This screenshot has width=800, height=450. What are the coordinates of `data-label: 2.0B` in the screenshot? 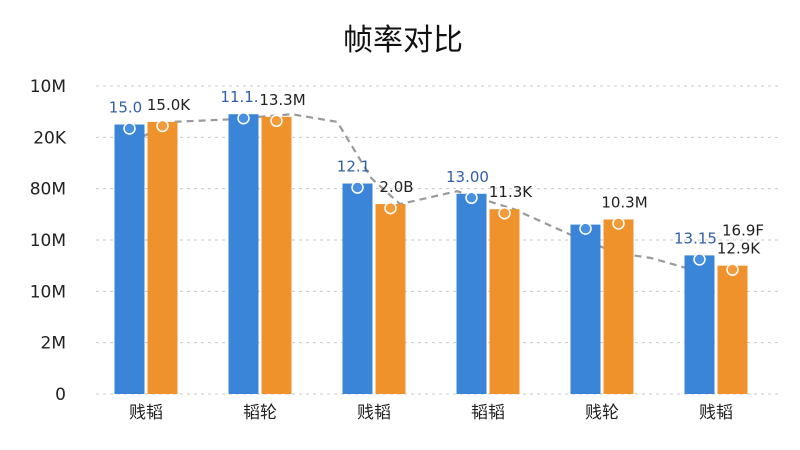 It's located at (396, 187).